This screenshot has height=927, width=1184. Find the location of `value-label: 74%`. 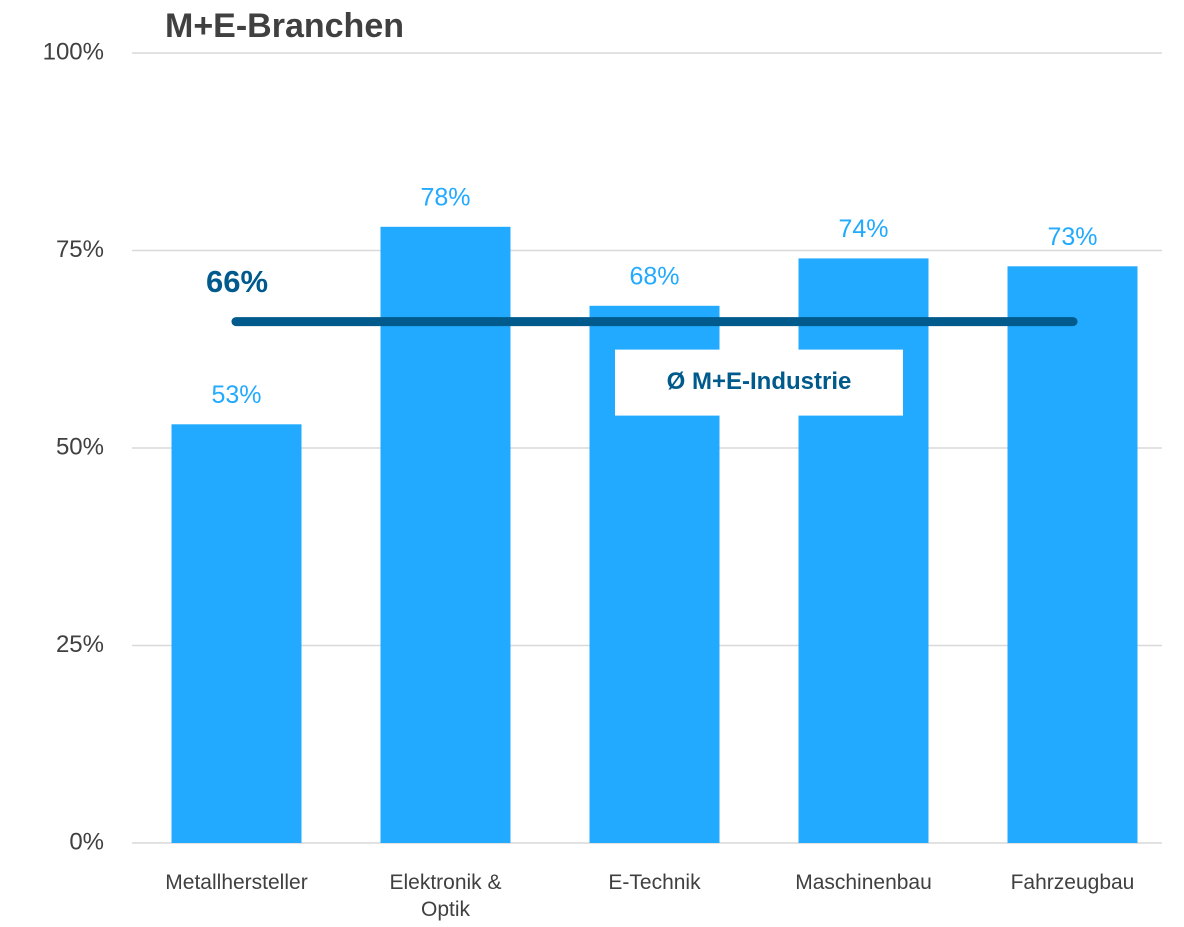

value-label: 74% is located at coordinates (863, 229).